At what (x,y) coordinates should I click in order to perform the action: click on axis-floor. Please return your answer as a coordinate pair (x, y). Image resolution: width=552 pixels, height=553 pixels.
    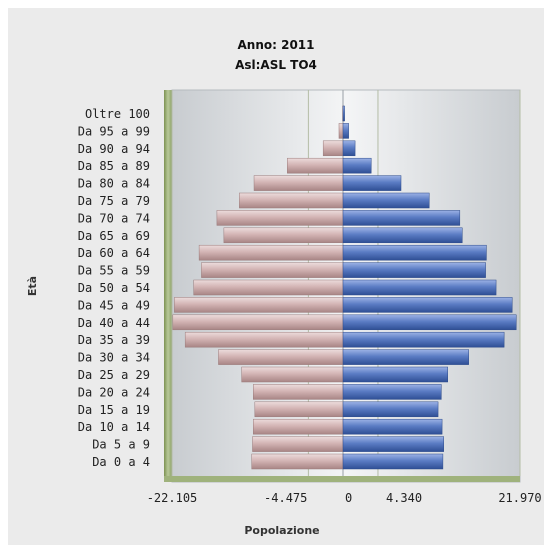
    Looking at the image, I should click on (342, 479).